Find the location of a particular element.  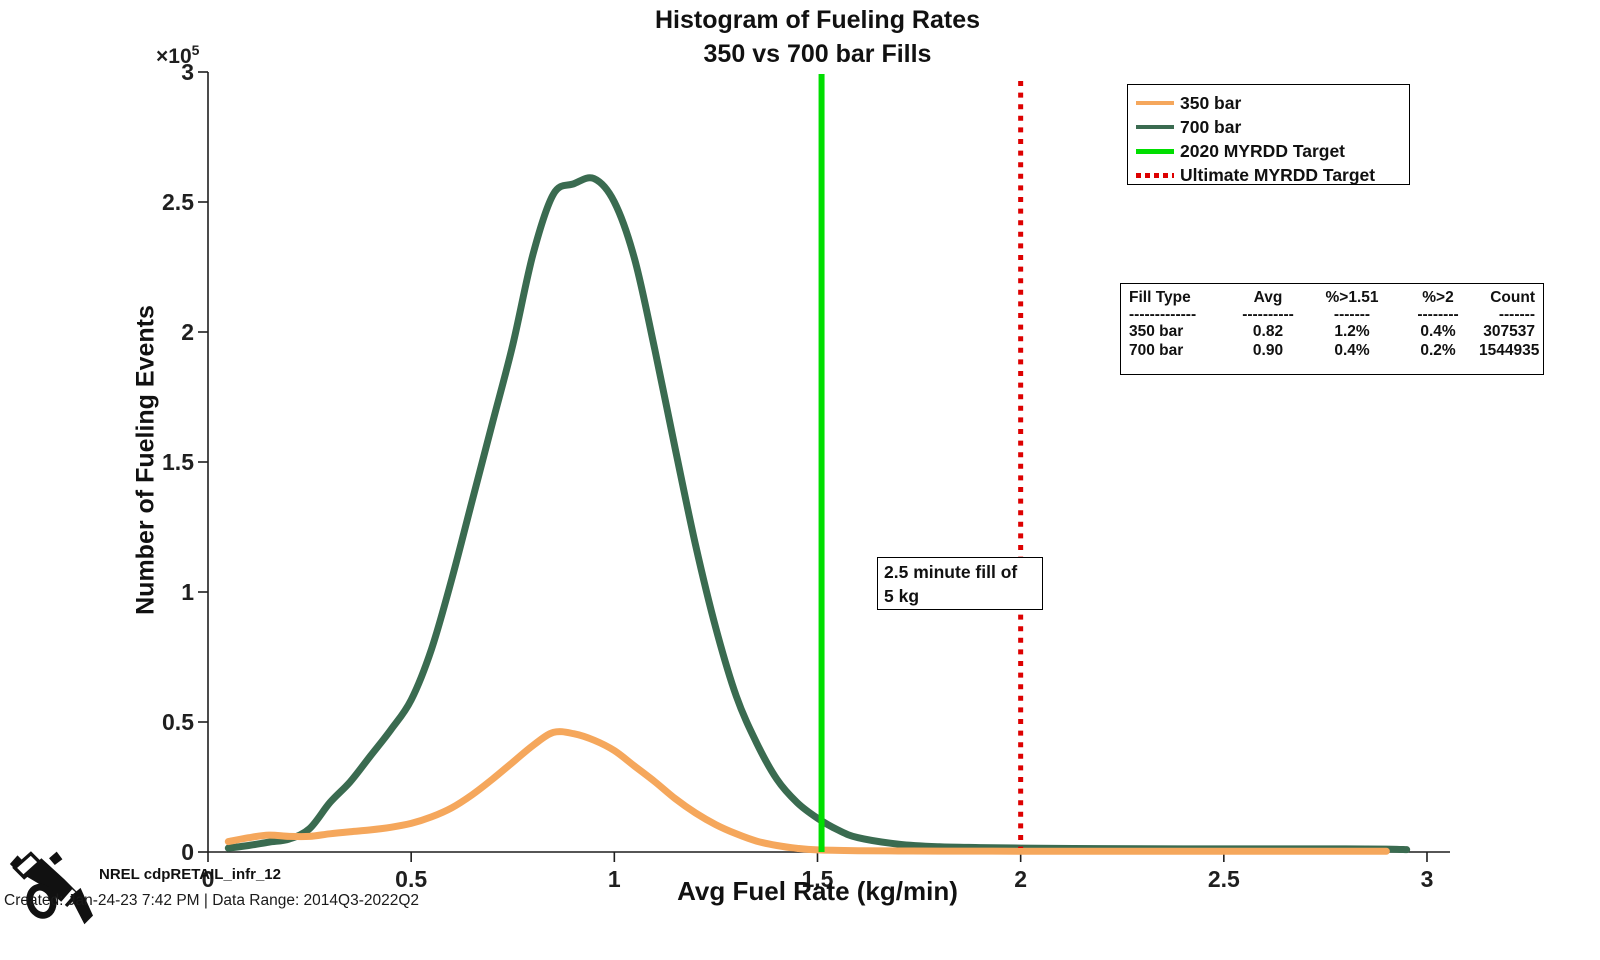

stats-cell: 1.2% is located at coordinates (1352, 331).